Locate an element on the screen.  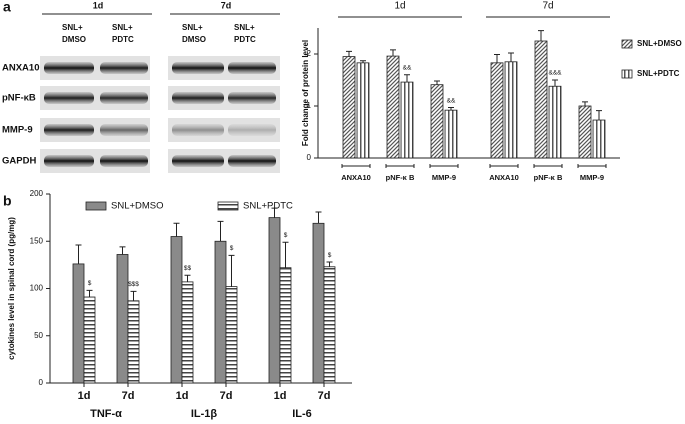
row-label: ANXA10 is located at coordinates (21, 68).